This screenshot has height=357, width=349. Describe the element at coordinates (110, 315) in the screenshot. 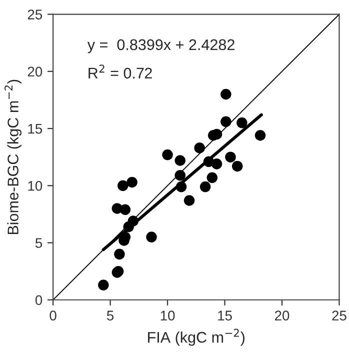

I see `x-tick-label: 5` at that location.